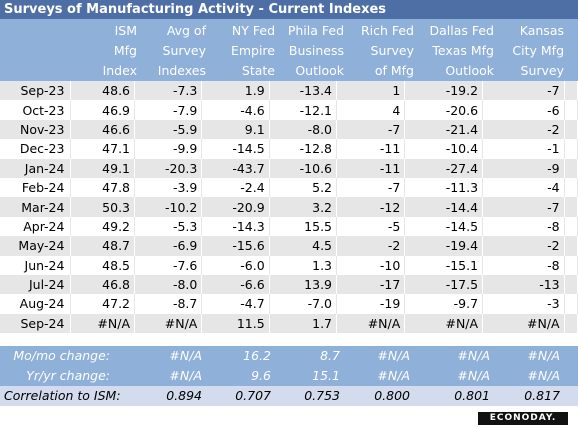 This screenshot has width=578, height=428. Describe the element at coordinates (303, 187) in the screenshot. I see `table-cell: 5.2` at that location.